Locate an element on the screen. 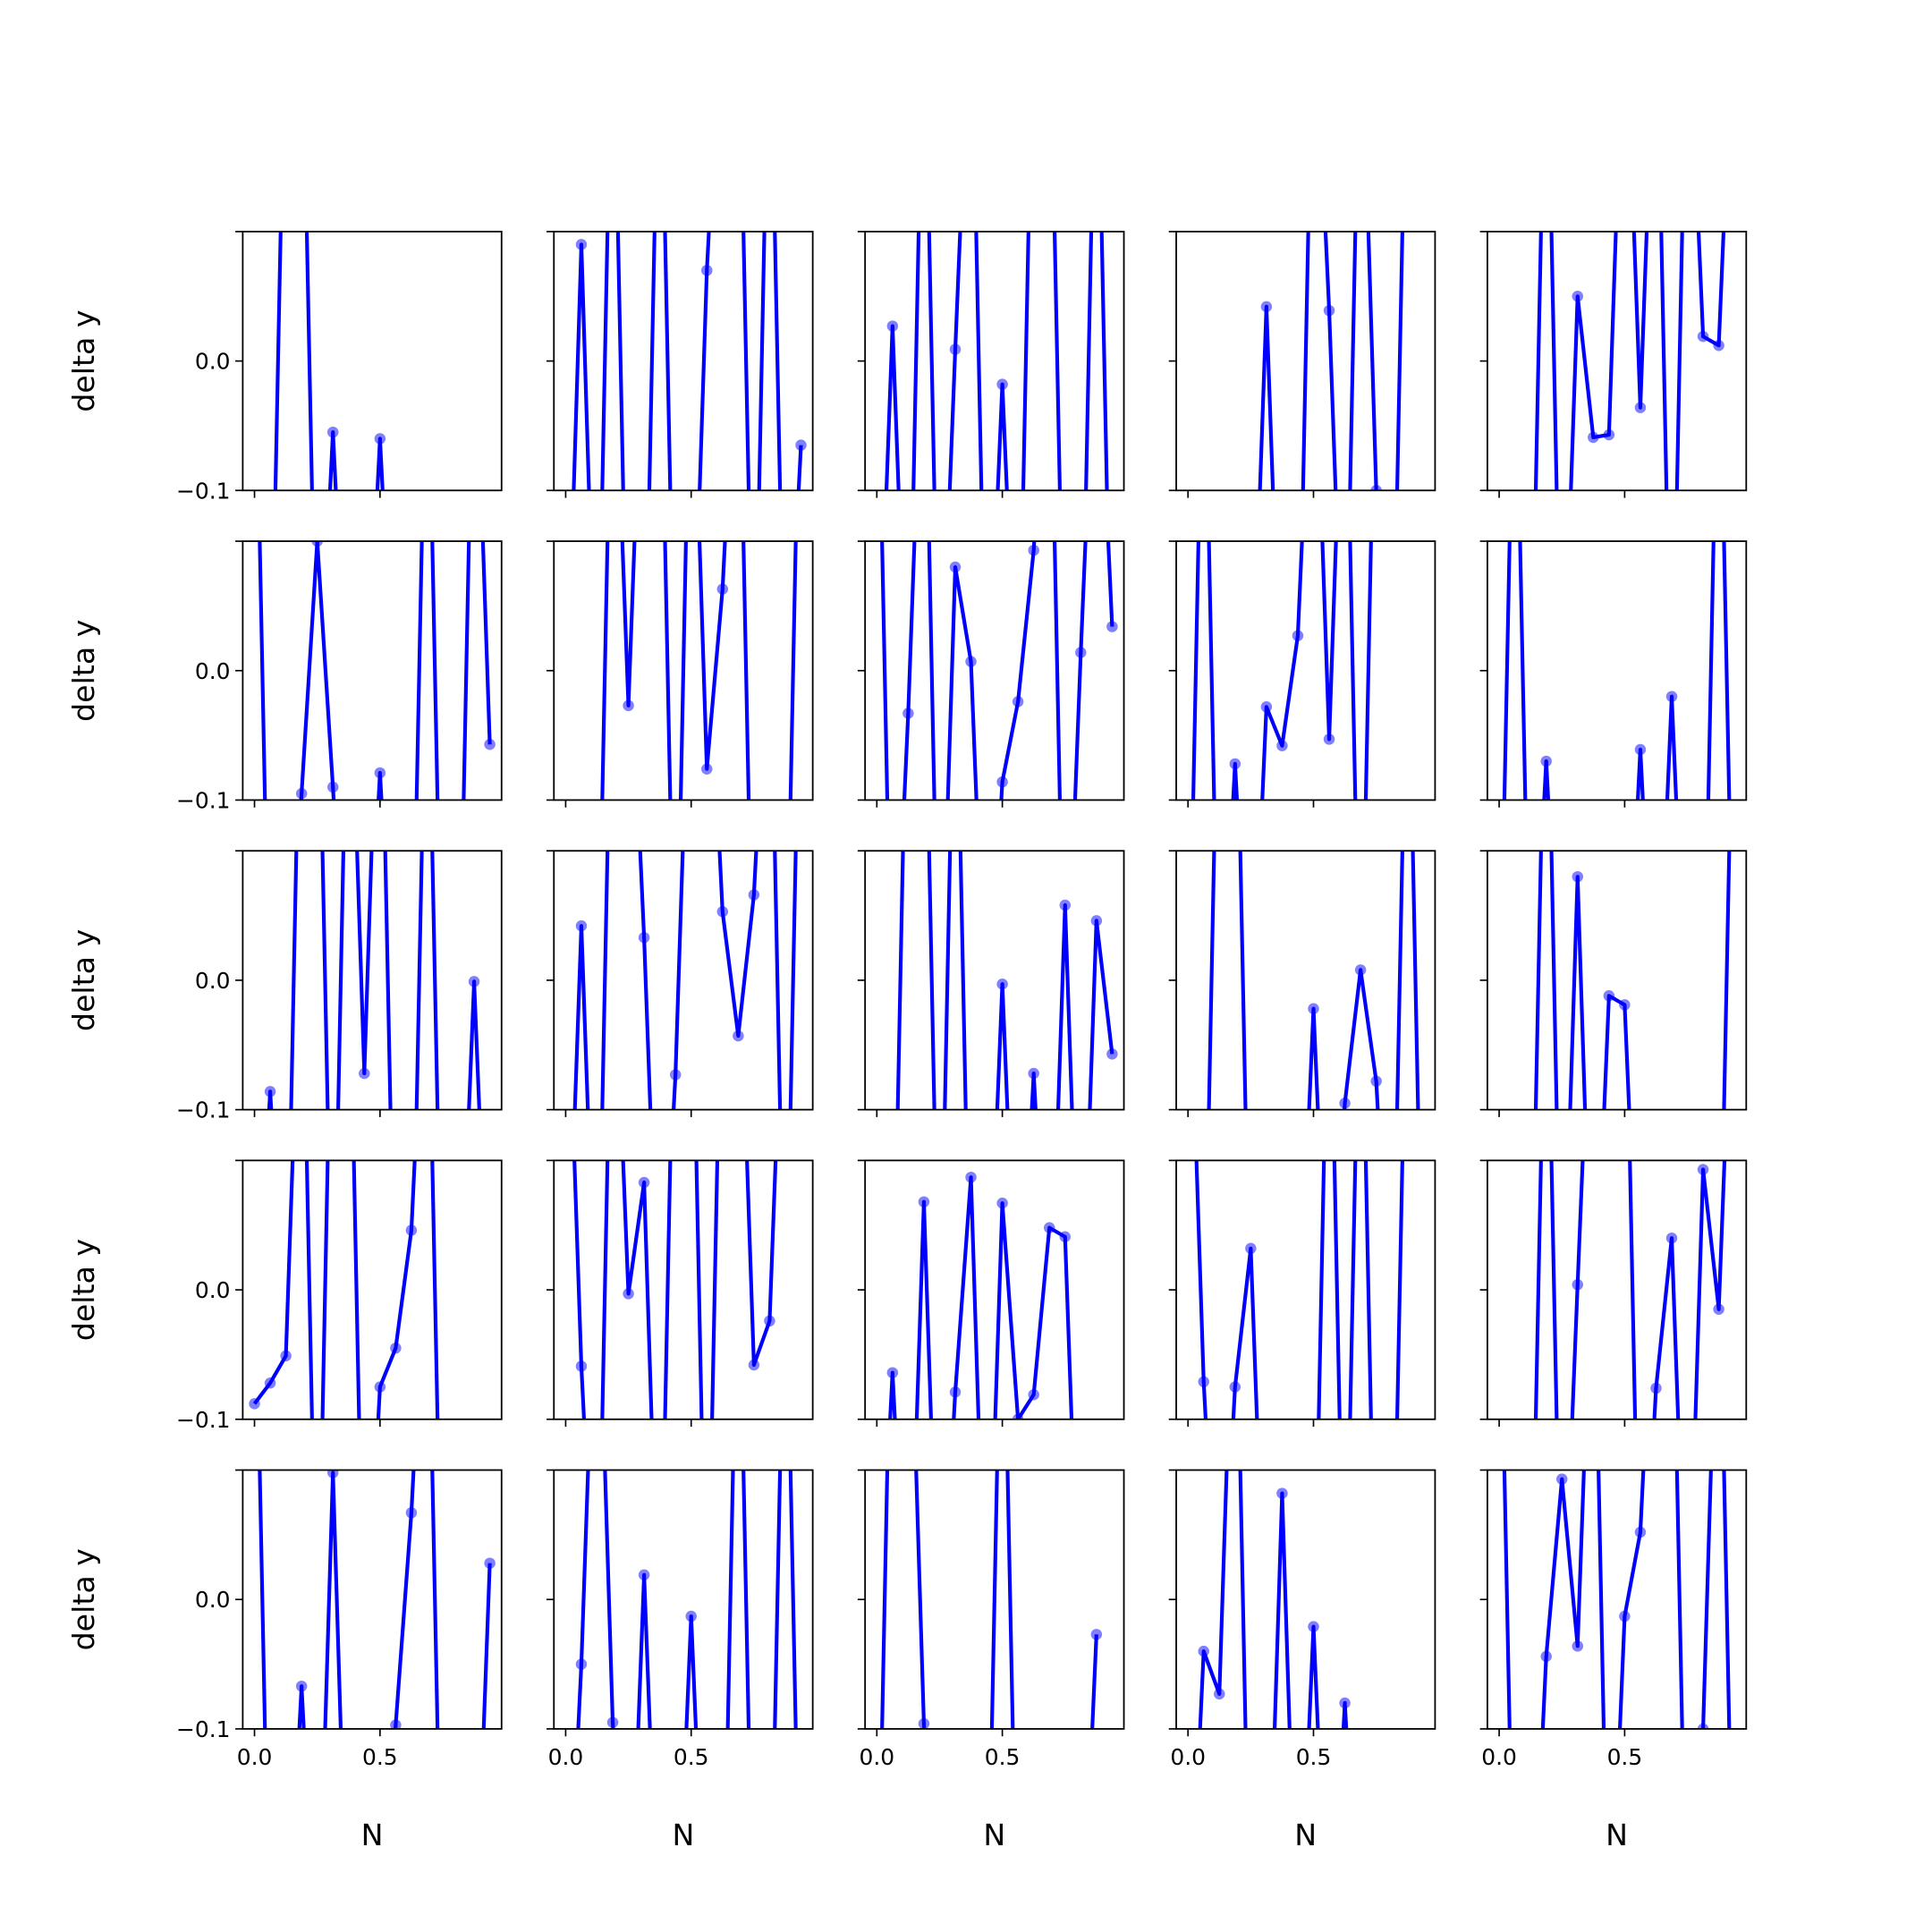 The width and height of the screenshot is (1932, 1932). subplot: −0.1 0.0 delta y is located at coordinates (284, 670).